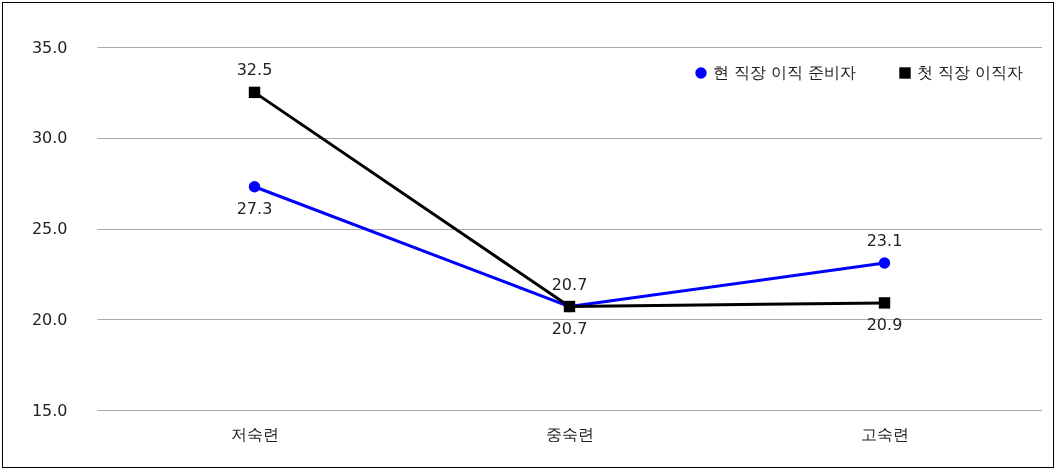  I want to click on y-tick-label: 30.0, so click(49, 138).